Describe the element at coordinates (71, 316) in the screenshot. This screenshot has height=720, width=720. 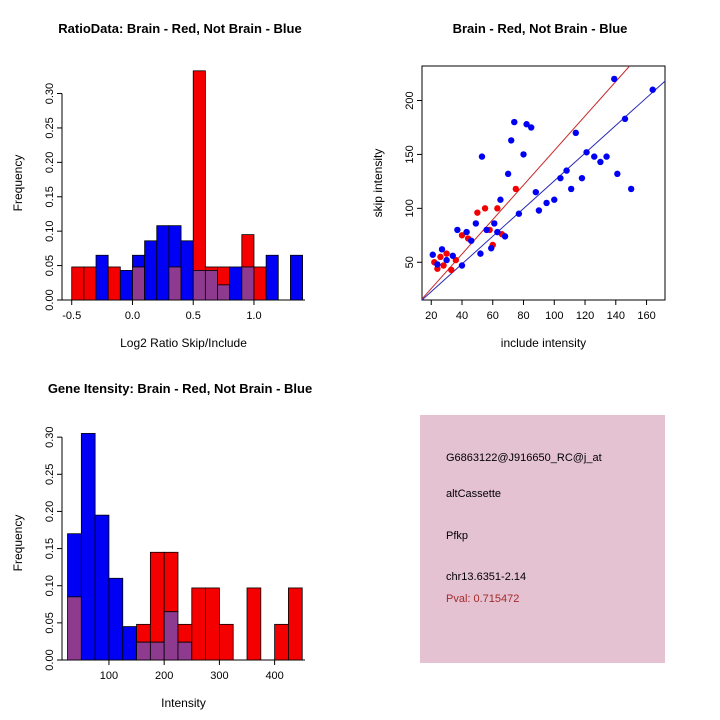
I see `x-tick-label: -0.5` at that location.